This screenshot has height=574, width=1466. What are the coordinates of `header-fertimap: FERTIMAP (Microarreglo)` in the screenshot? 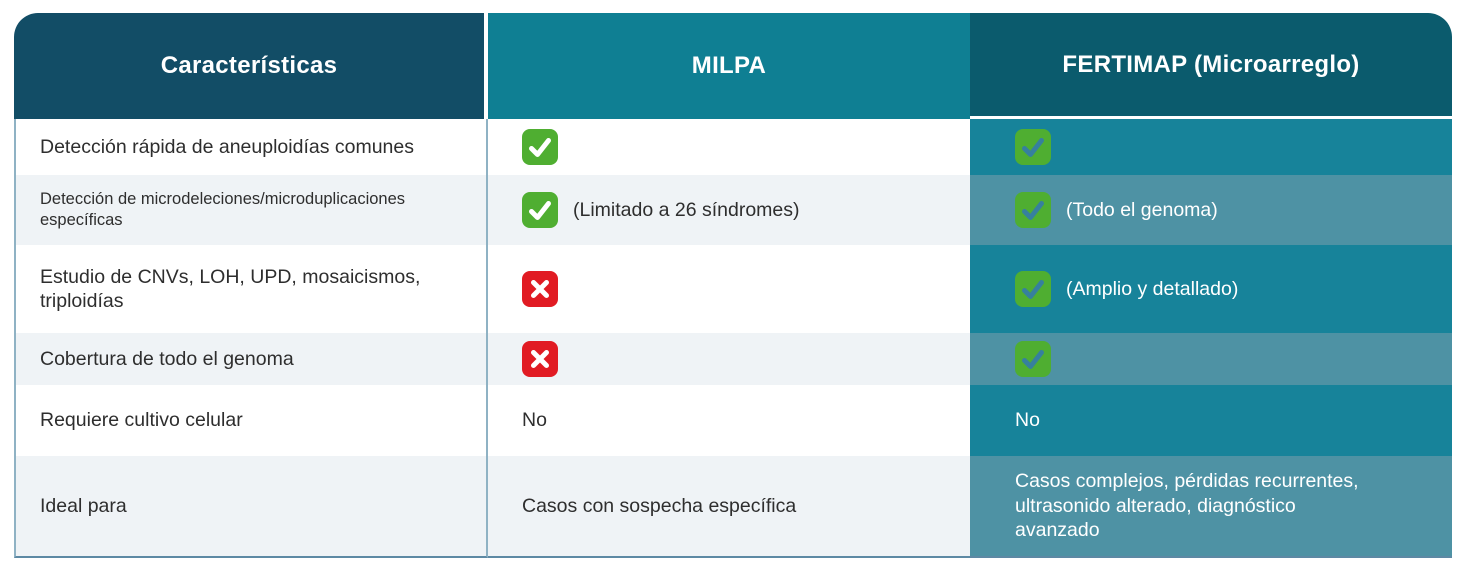 It's located at (1211, 66).